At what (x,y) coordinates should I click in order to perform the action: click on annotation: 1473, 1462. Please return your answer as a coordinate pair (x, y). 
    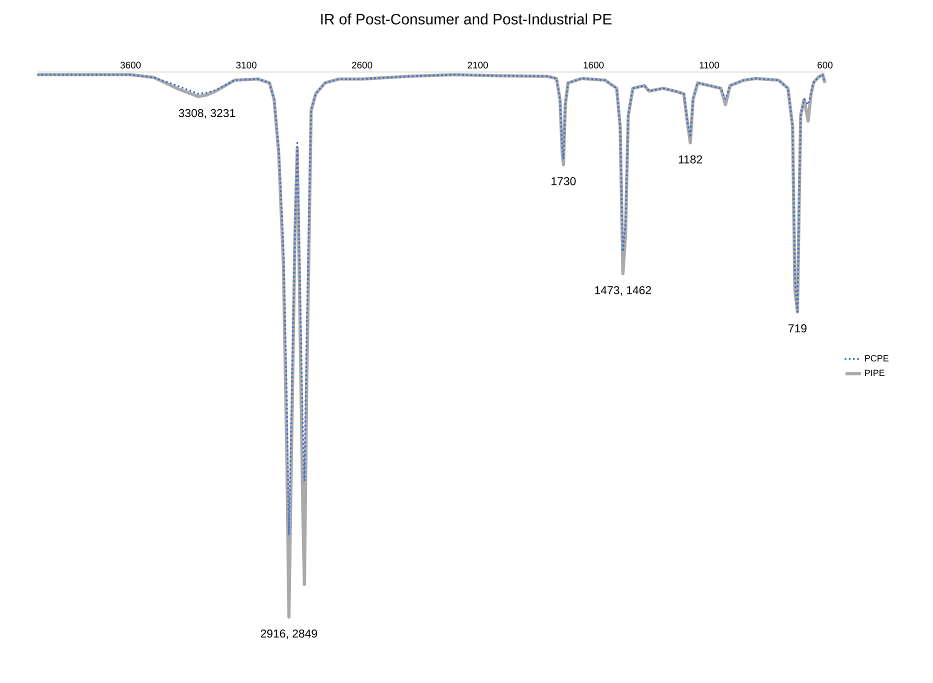
    Looking at the image, I should click on (623, 291).